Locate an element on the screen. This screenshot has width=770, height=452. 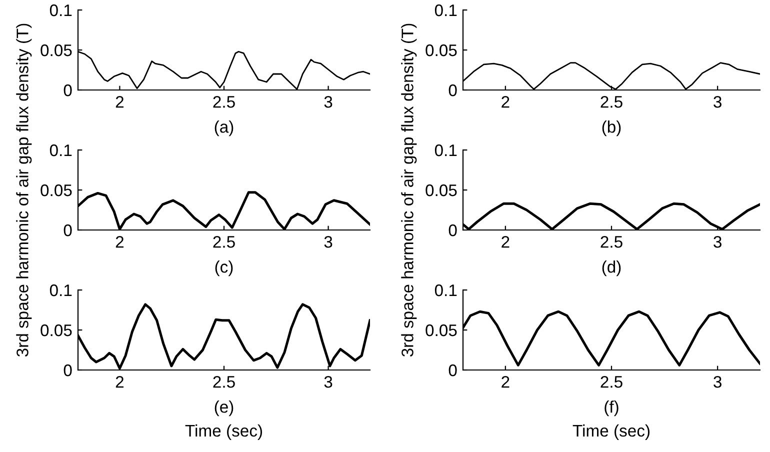
text: (e) is located at coordinates (224, 408).